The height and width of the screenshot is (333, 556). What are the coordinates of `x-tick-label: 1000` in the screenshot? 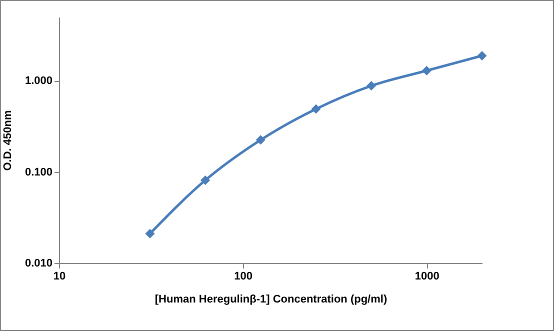 It's located at (427, 276).